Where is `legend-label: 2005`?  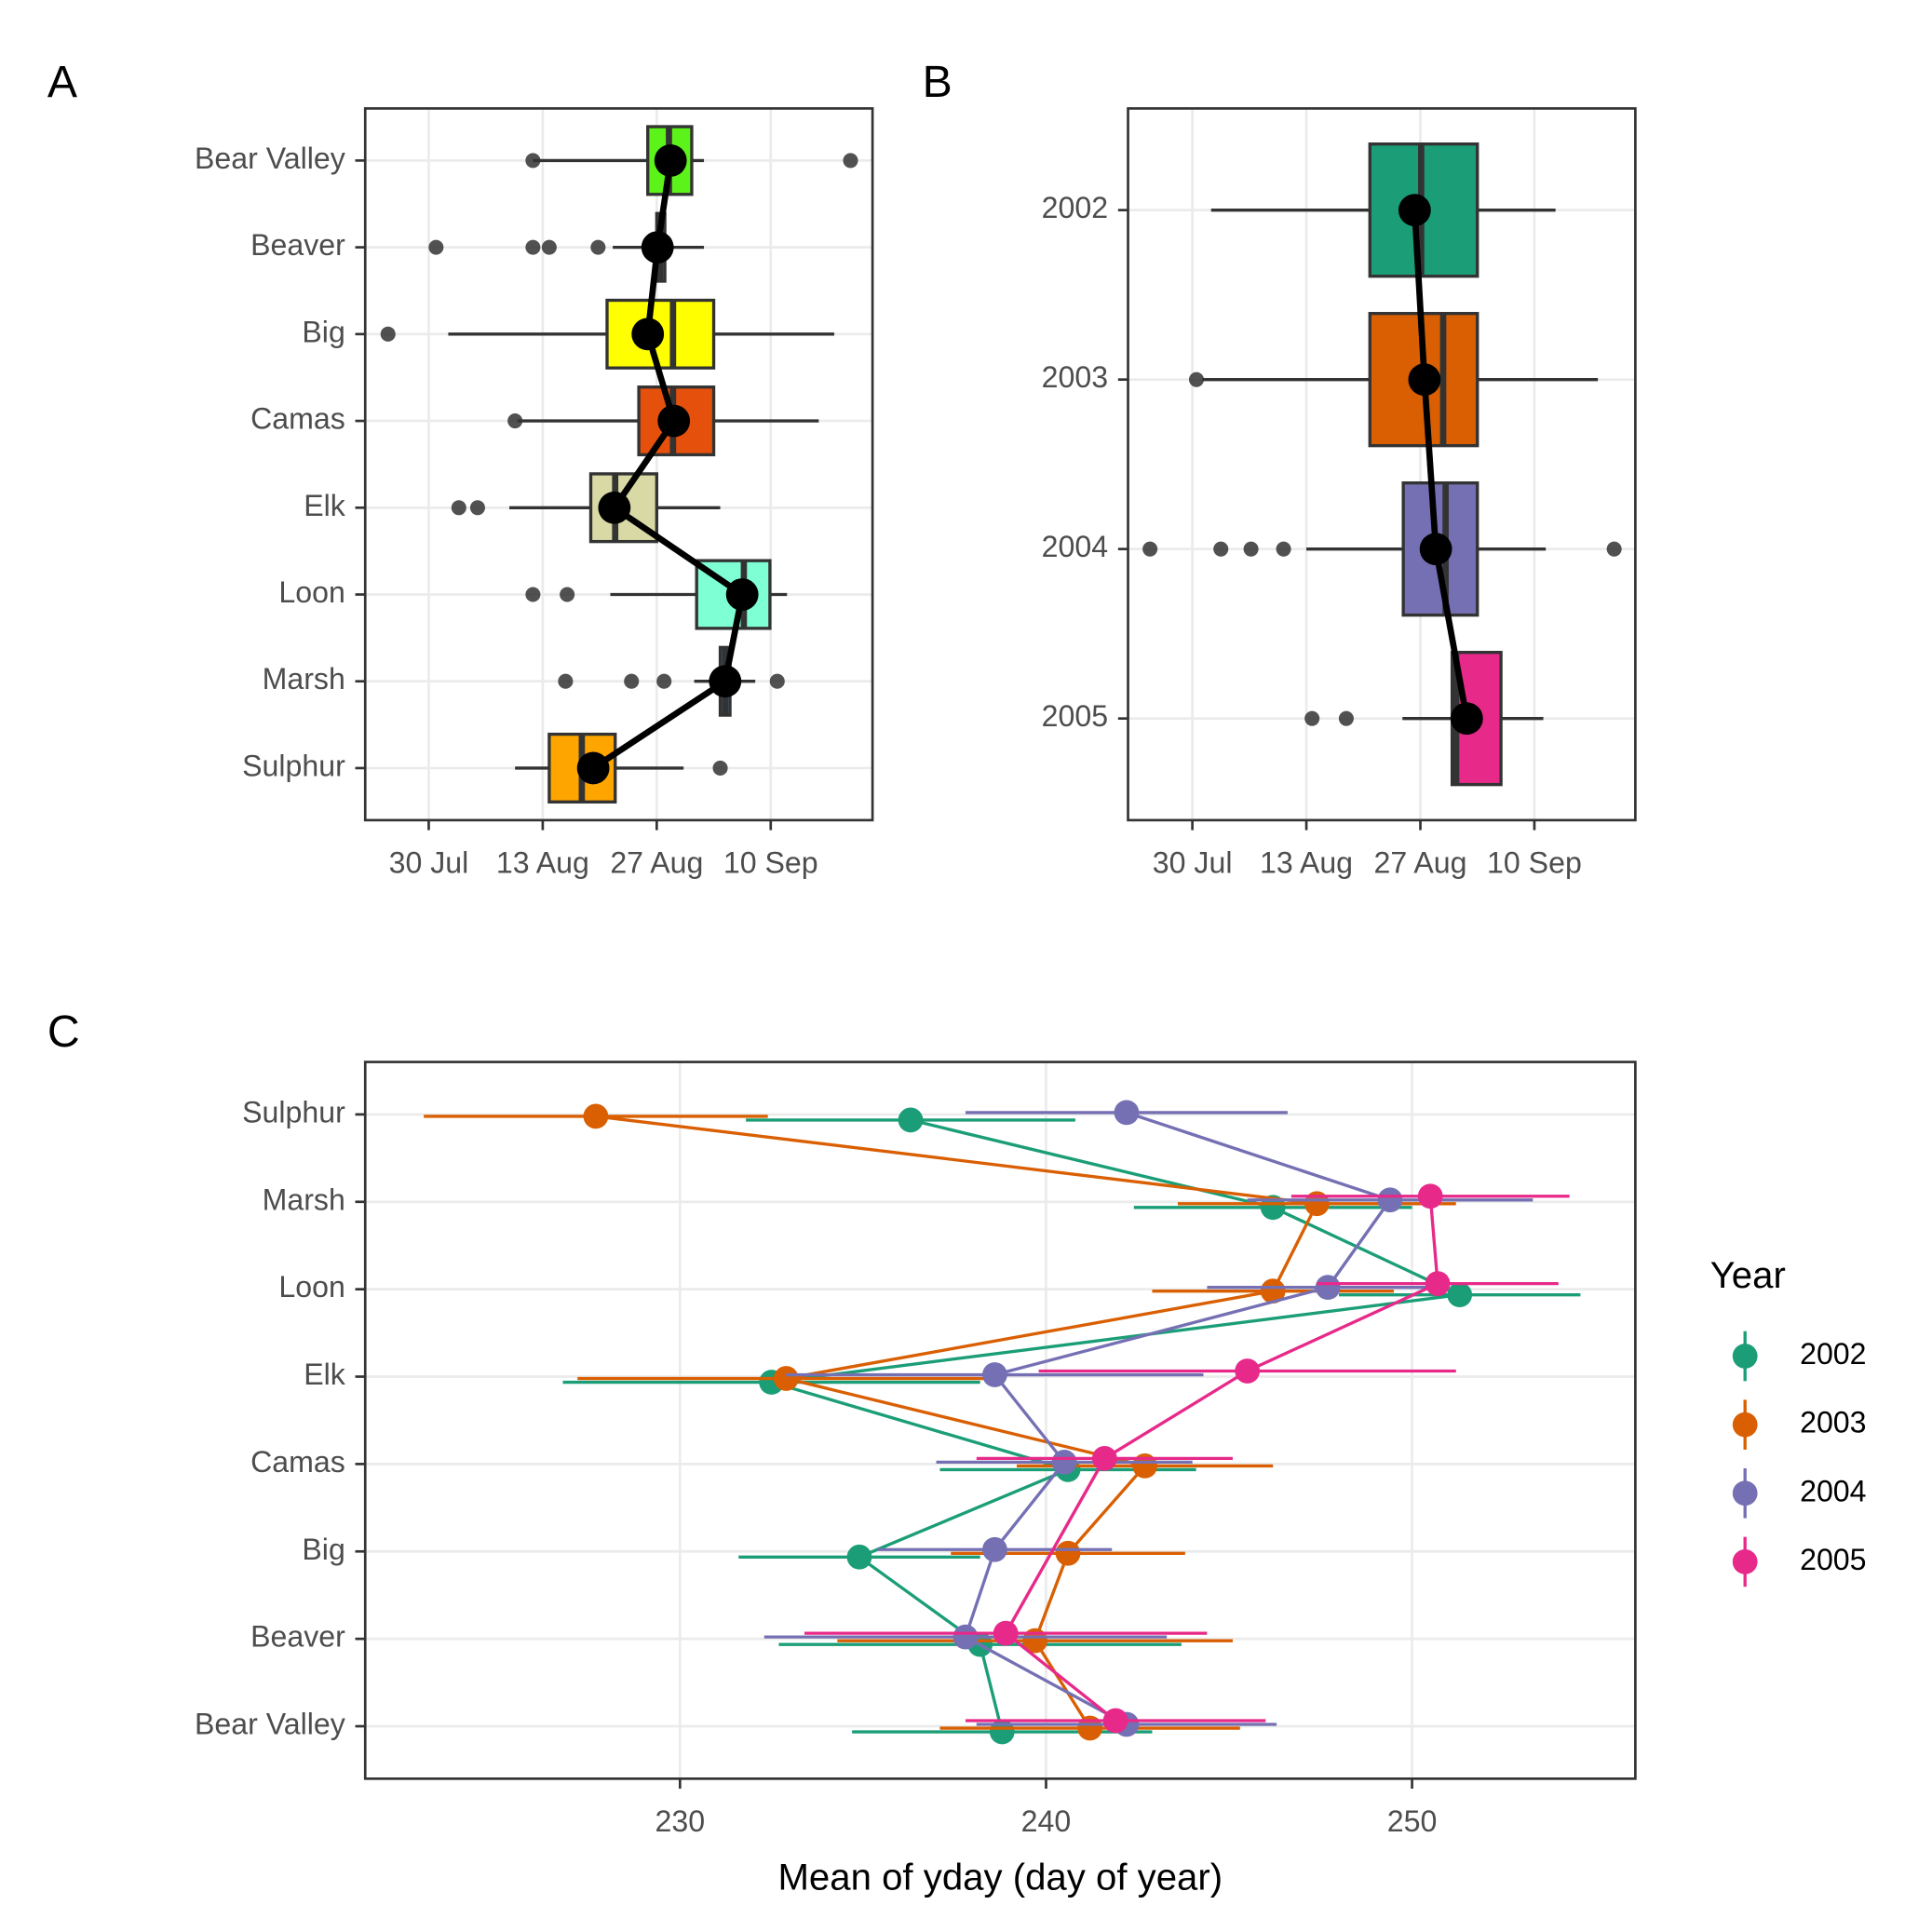 legend-label: 2005 is located at coordinates (1833, 1559).